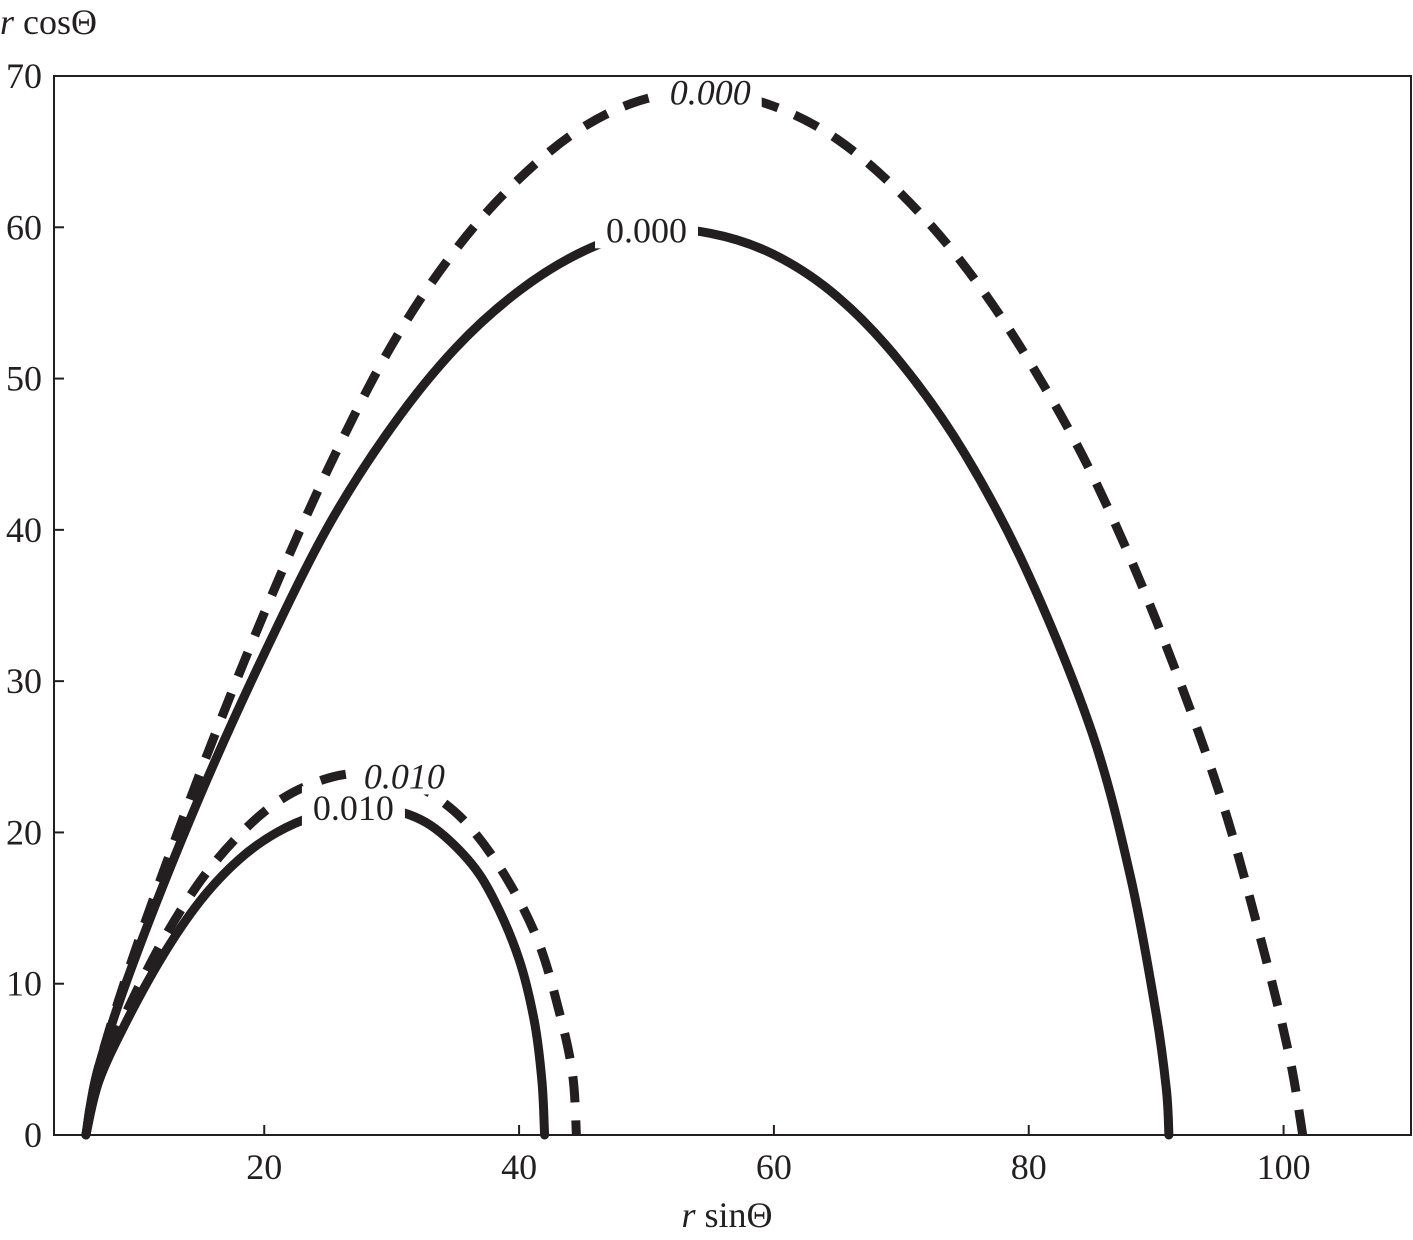  I want to click on x-tick-label: 20, so click(264, 1167).